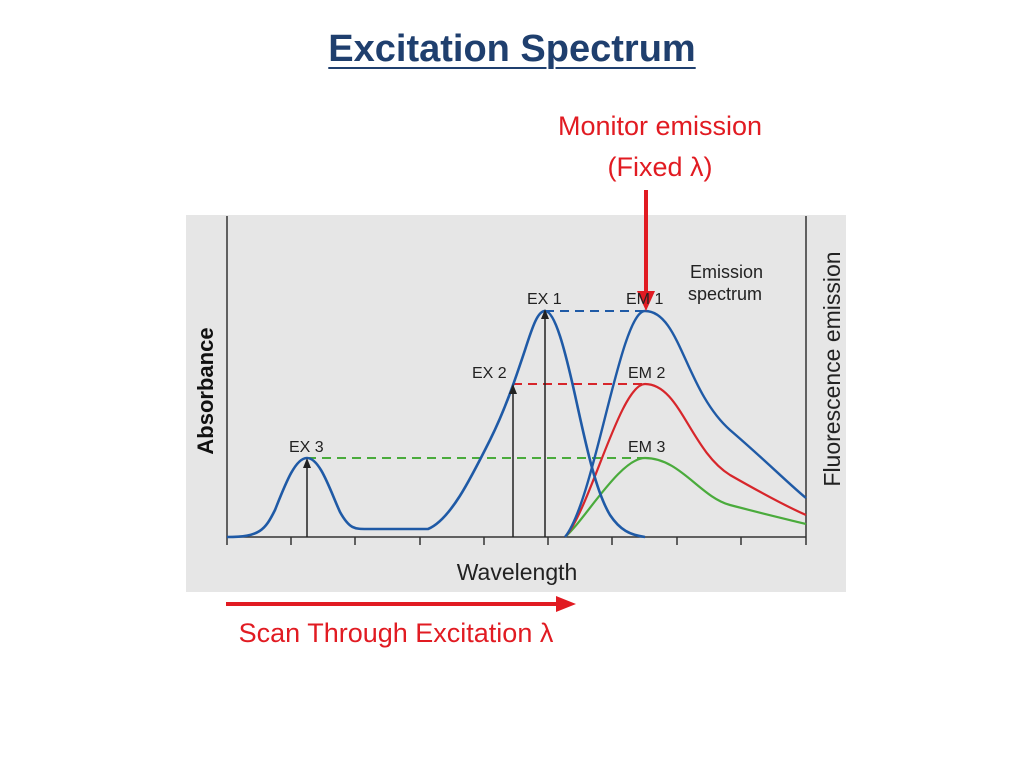 This screenshot has height=768, width=1024. Describe the element at coordinates (489, 373) in the screenshot. I see `ex2-label: EX 2` at that location.